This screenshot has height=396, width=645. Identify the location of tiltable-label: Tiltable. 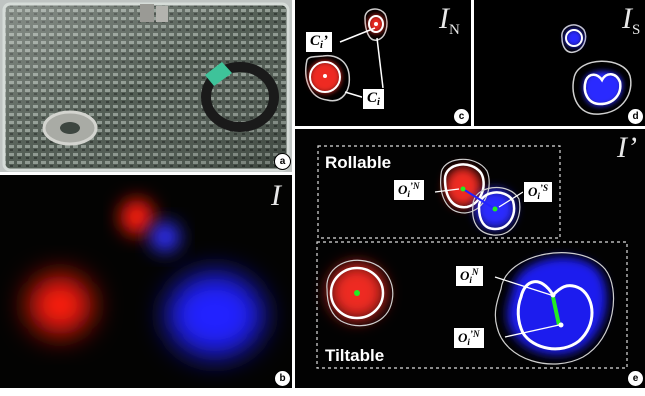
(355, 355).